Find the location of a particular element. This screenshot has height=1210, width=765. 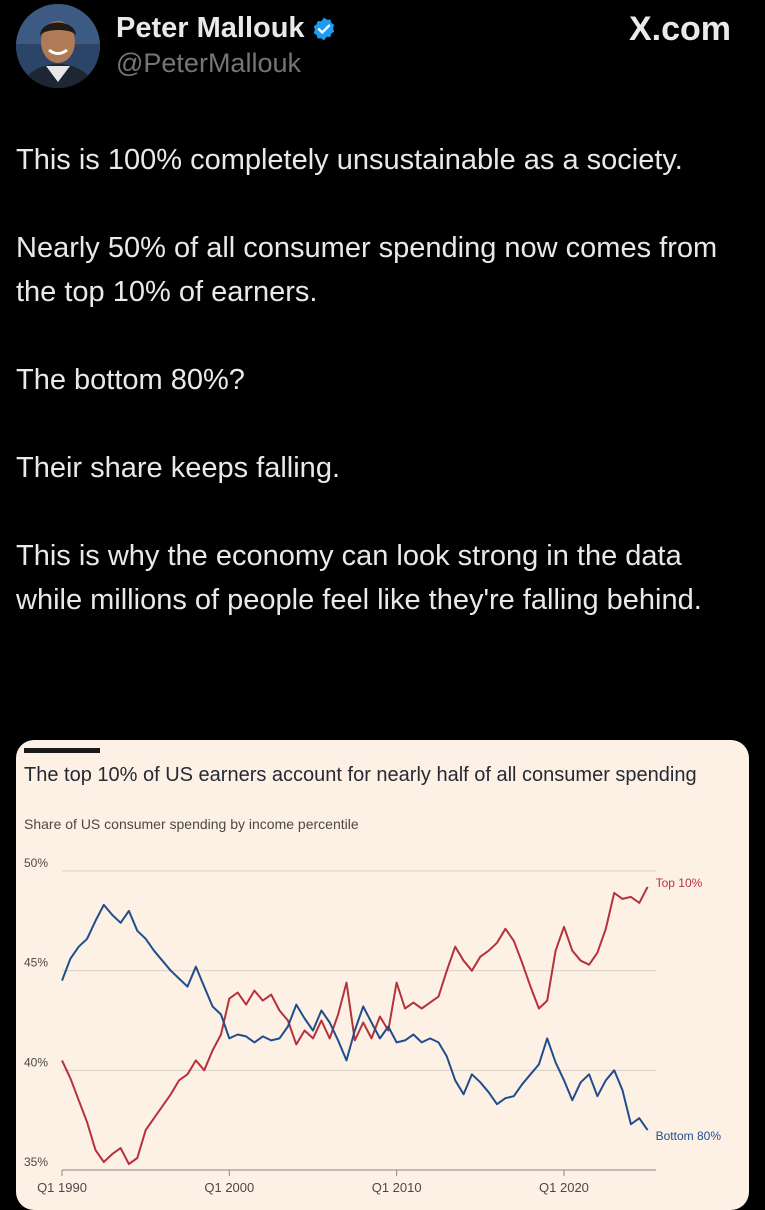

tweet-header: Peter Mallouk @PeterMallouk X.com is located at coordinates (382, 50).